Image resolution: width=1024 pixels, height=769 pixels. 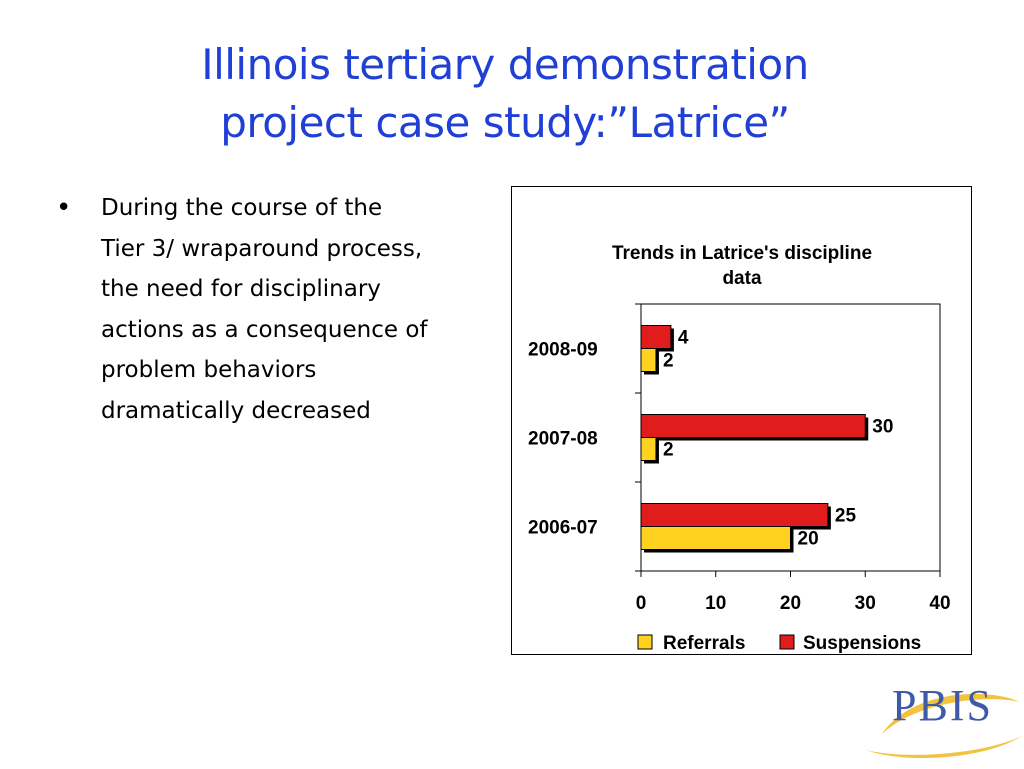 What do you see at coordinates (241, 289) in the screenshot?
I see `bullet-text-line: the need for disciplinary` at bounding box center [241, 289].